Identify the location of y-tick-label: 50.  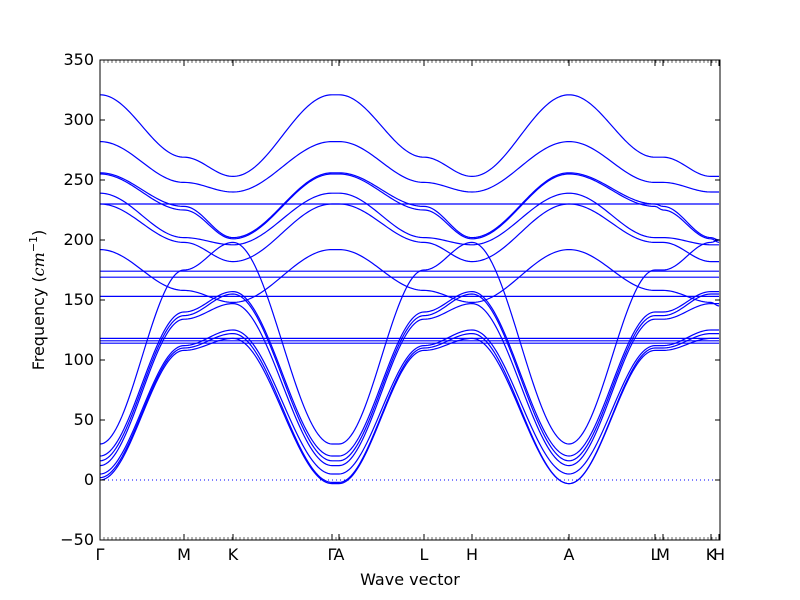
(84, 419).